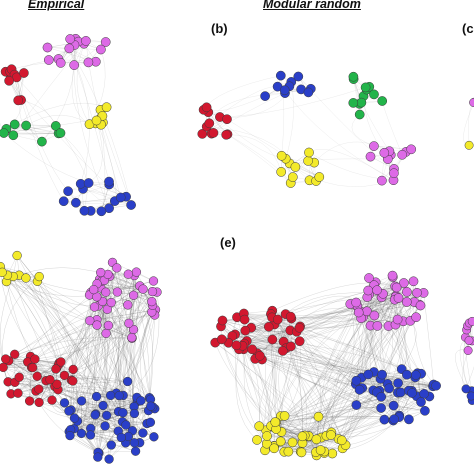  What do you see at coordinates (312, 5) in the screenshot?
I see `column-title-modular-random: Modular random` at bounding box center [312, 5].